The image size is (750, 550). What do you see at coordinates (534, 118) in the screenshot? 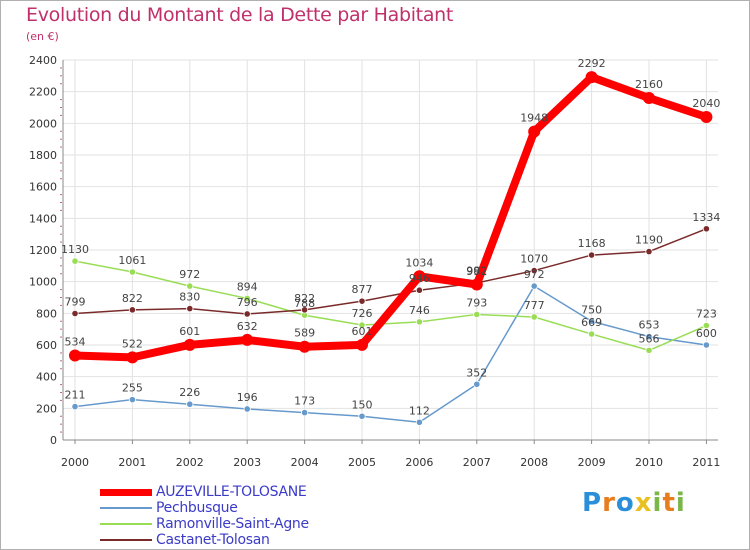
I see `data-label-auzeville-tolosane: 1948` at bounding box center [534, 118].